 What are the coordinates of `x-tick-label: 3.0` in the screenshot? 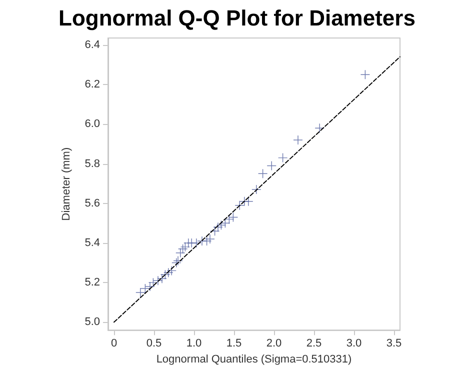 It's located at (354, 344).